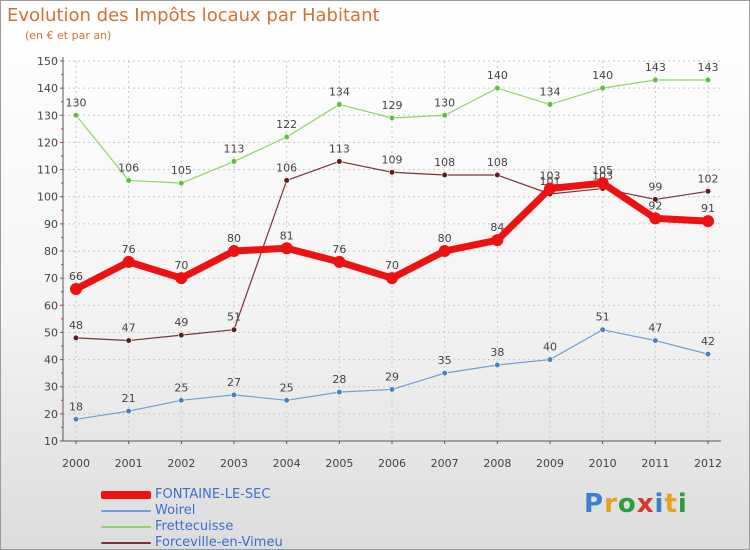 The height and width of the screenshot is (550, 750). What do you see at coordinates (286, 124) in the screenshot?
I see `data-label-frettecuisse: 122` at bounding box center [286, 124].